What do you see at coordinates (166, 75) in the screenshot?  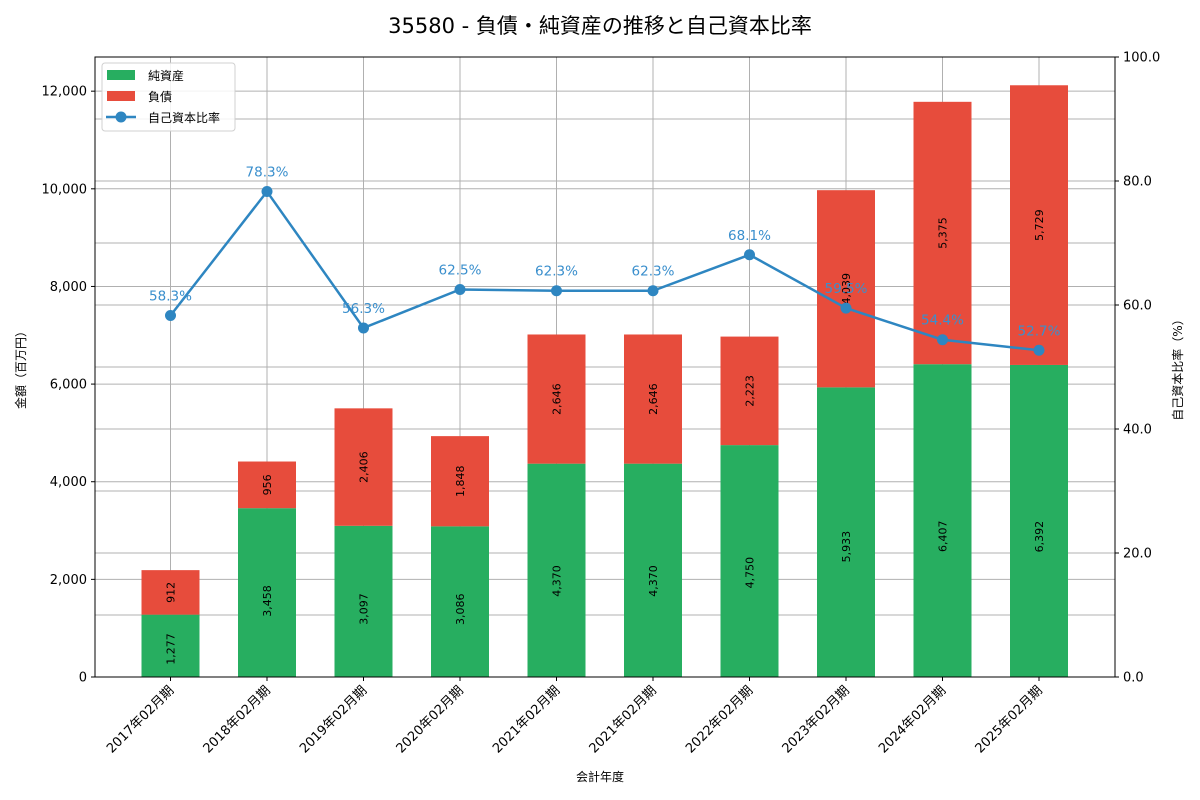 I see `legend-label-equity: 純資産` at bounding box center [166, 75].